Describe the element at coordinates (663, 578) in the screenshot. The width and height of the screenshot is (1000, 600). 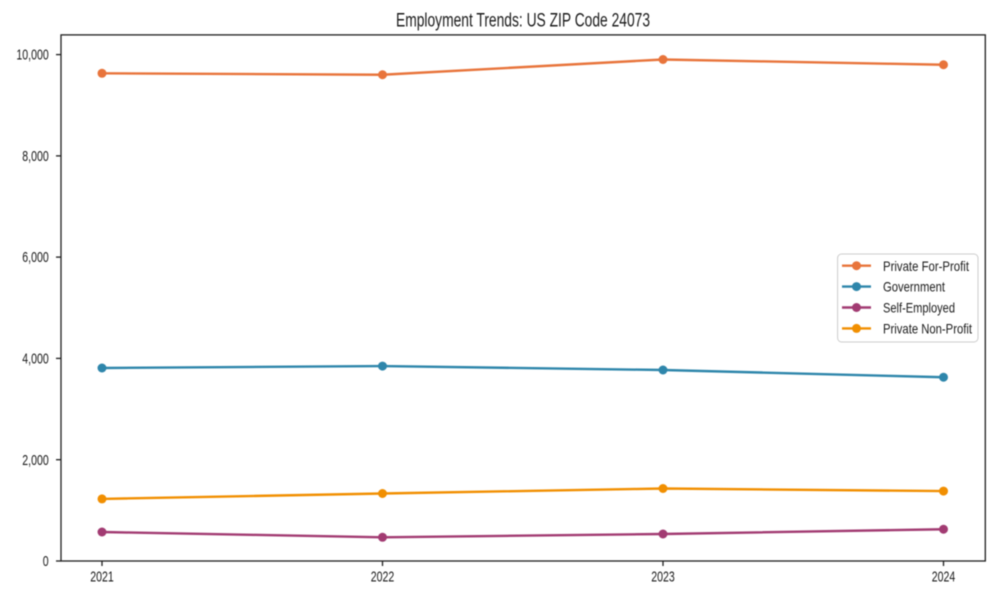
I see `svg-text: 2023` at that location.